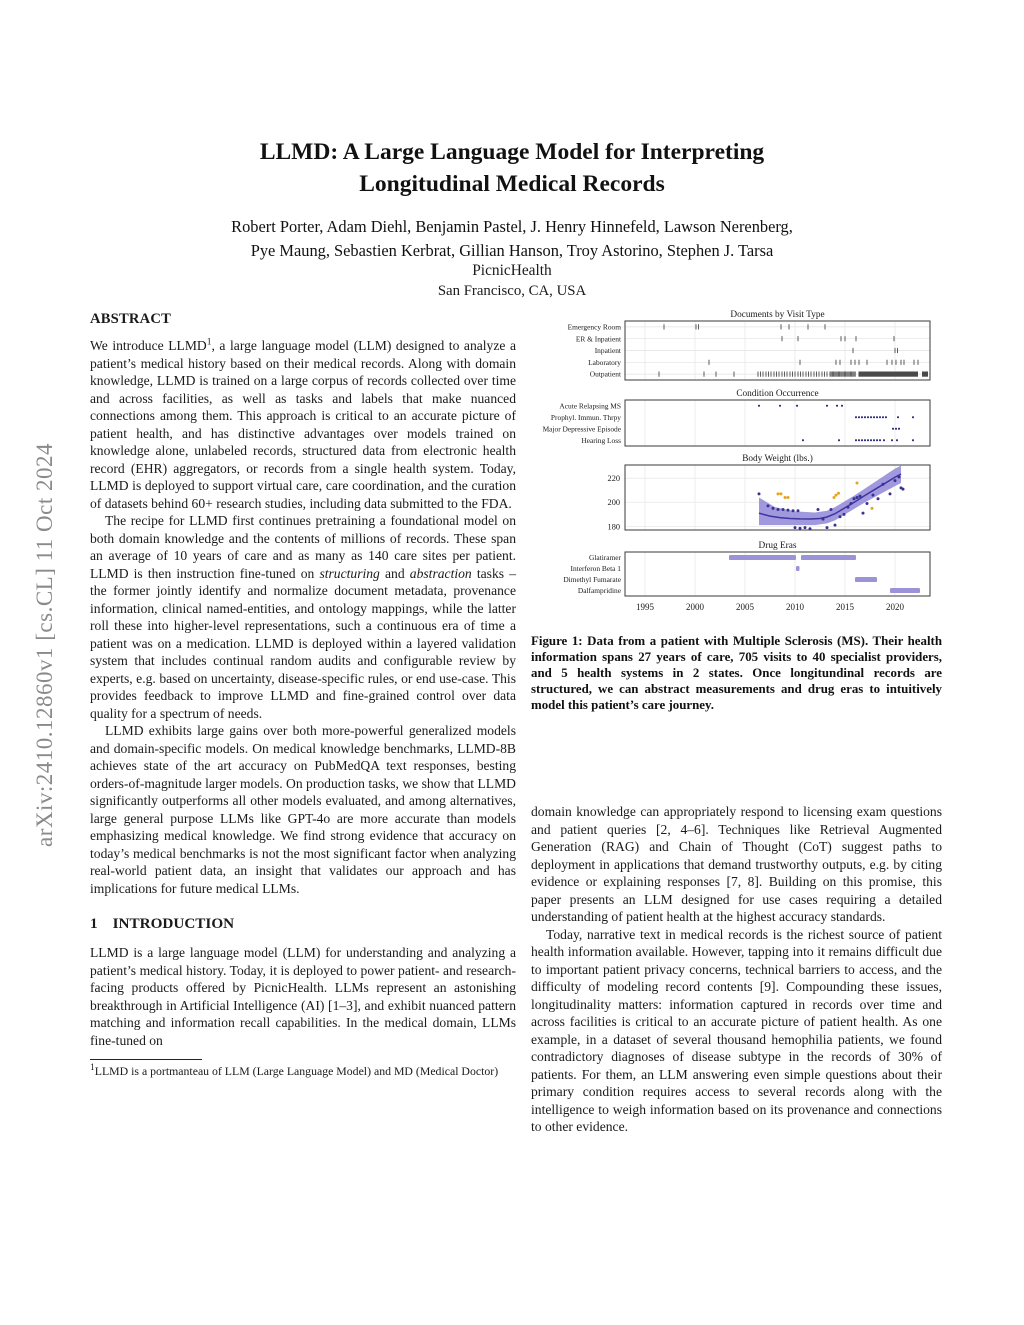 This screenshot has height=1325, width=1024. What do you see at coordinates (599, 338) in the screenshot?
I see `svg-text: ER & Inpatient` at bounding box center [599, 338].